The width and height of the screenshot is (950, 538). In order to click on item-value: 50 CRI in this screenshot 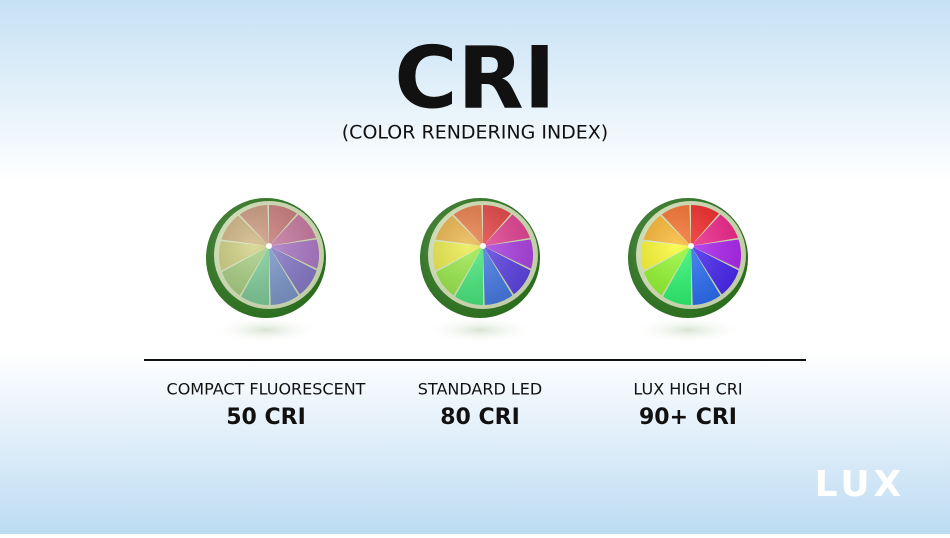, I will do `click(266, 417)`.